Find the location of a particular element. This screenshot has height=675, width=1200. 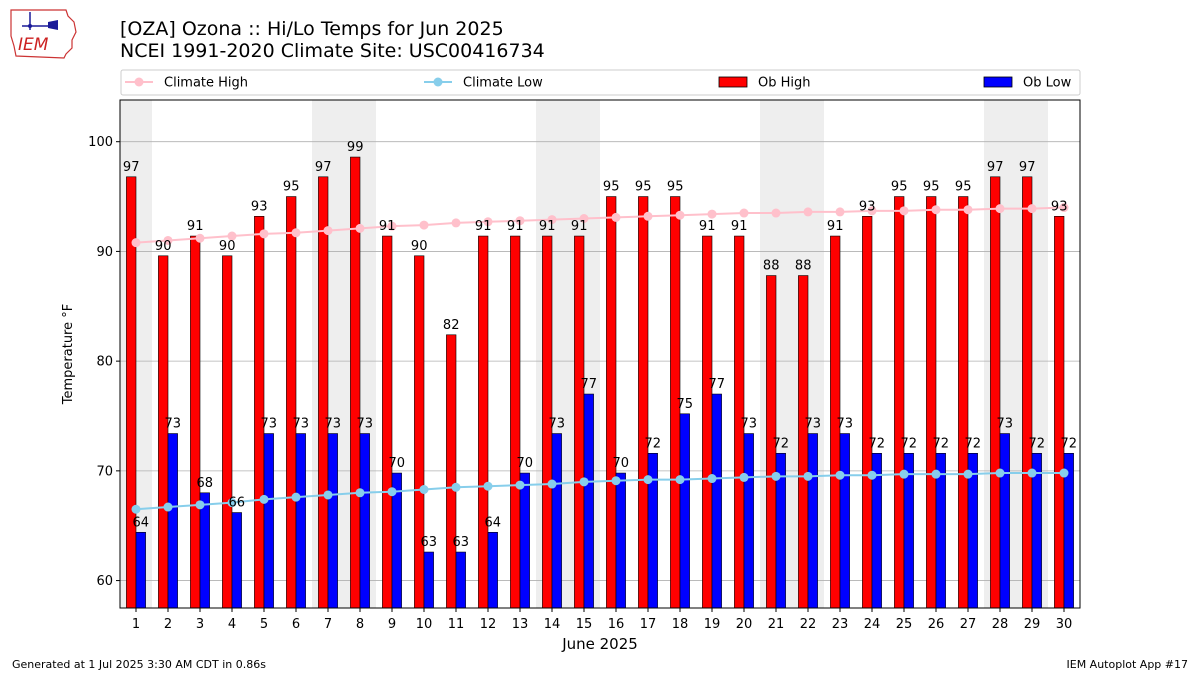

x-tick-label-28: 28 is located at coordinates (1000, 624).